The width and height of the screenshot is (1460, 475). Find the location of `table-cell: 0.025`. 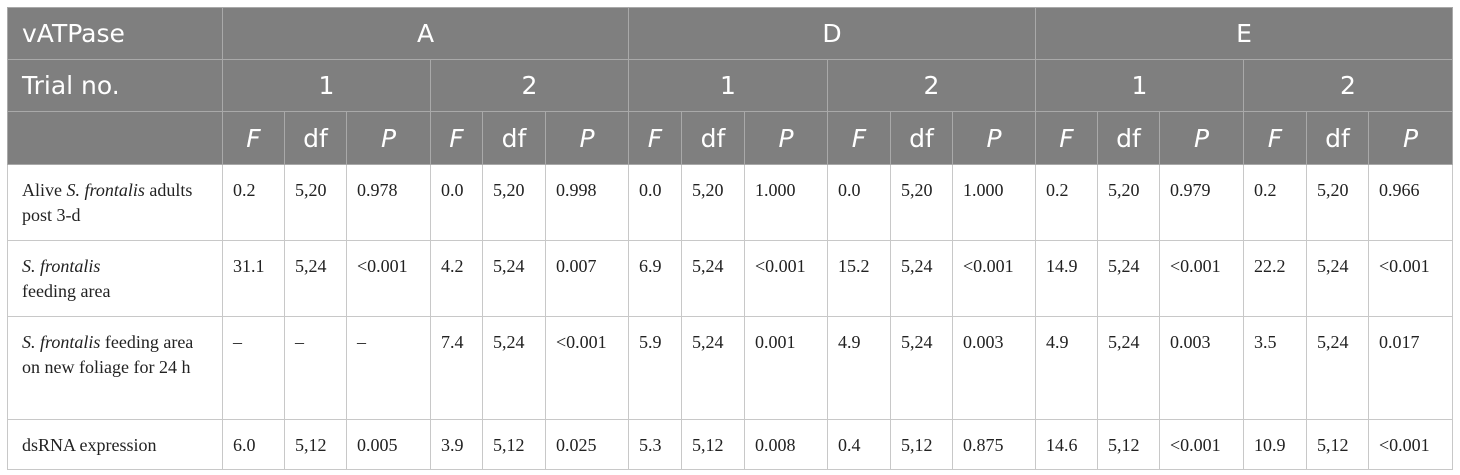

table-cell: 0.025 is located at coordinates (587, 444).